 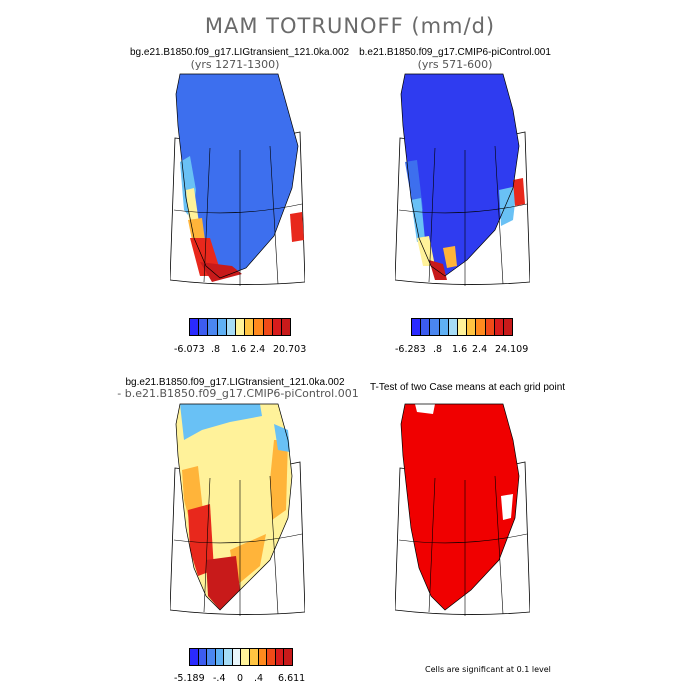 I want to click on map-diff, so click(x=237, y=509).